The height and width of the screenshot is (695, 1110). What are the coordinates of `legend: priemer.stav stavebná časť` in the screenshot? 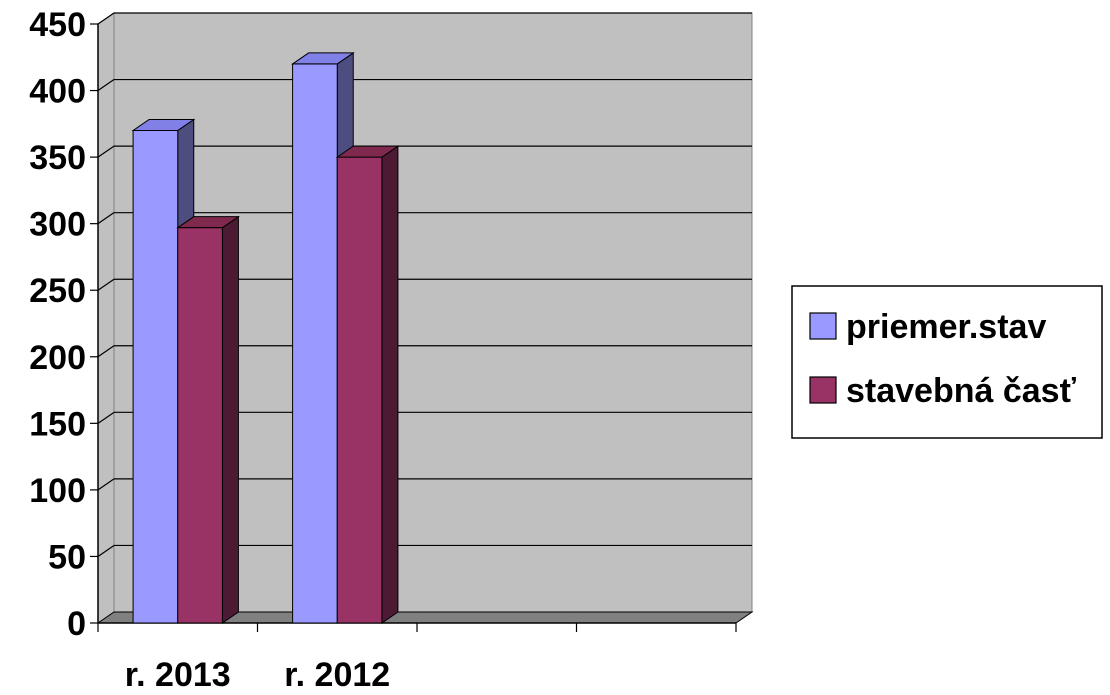 It's located at (947, 362).